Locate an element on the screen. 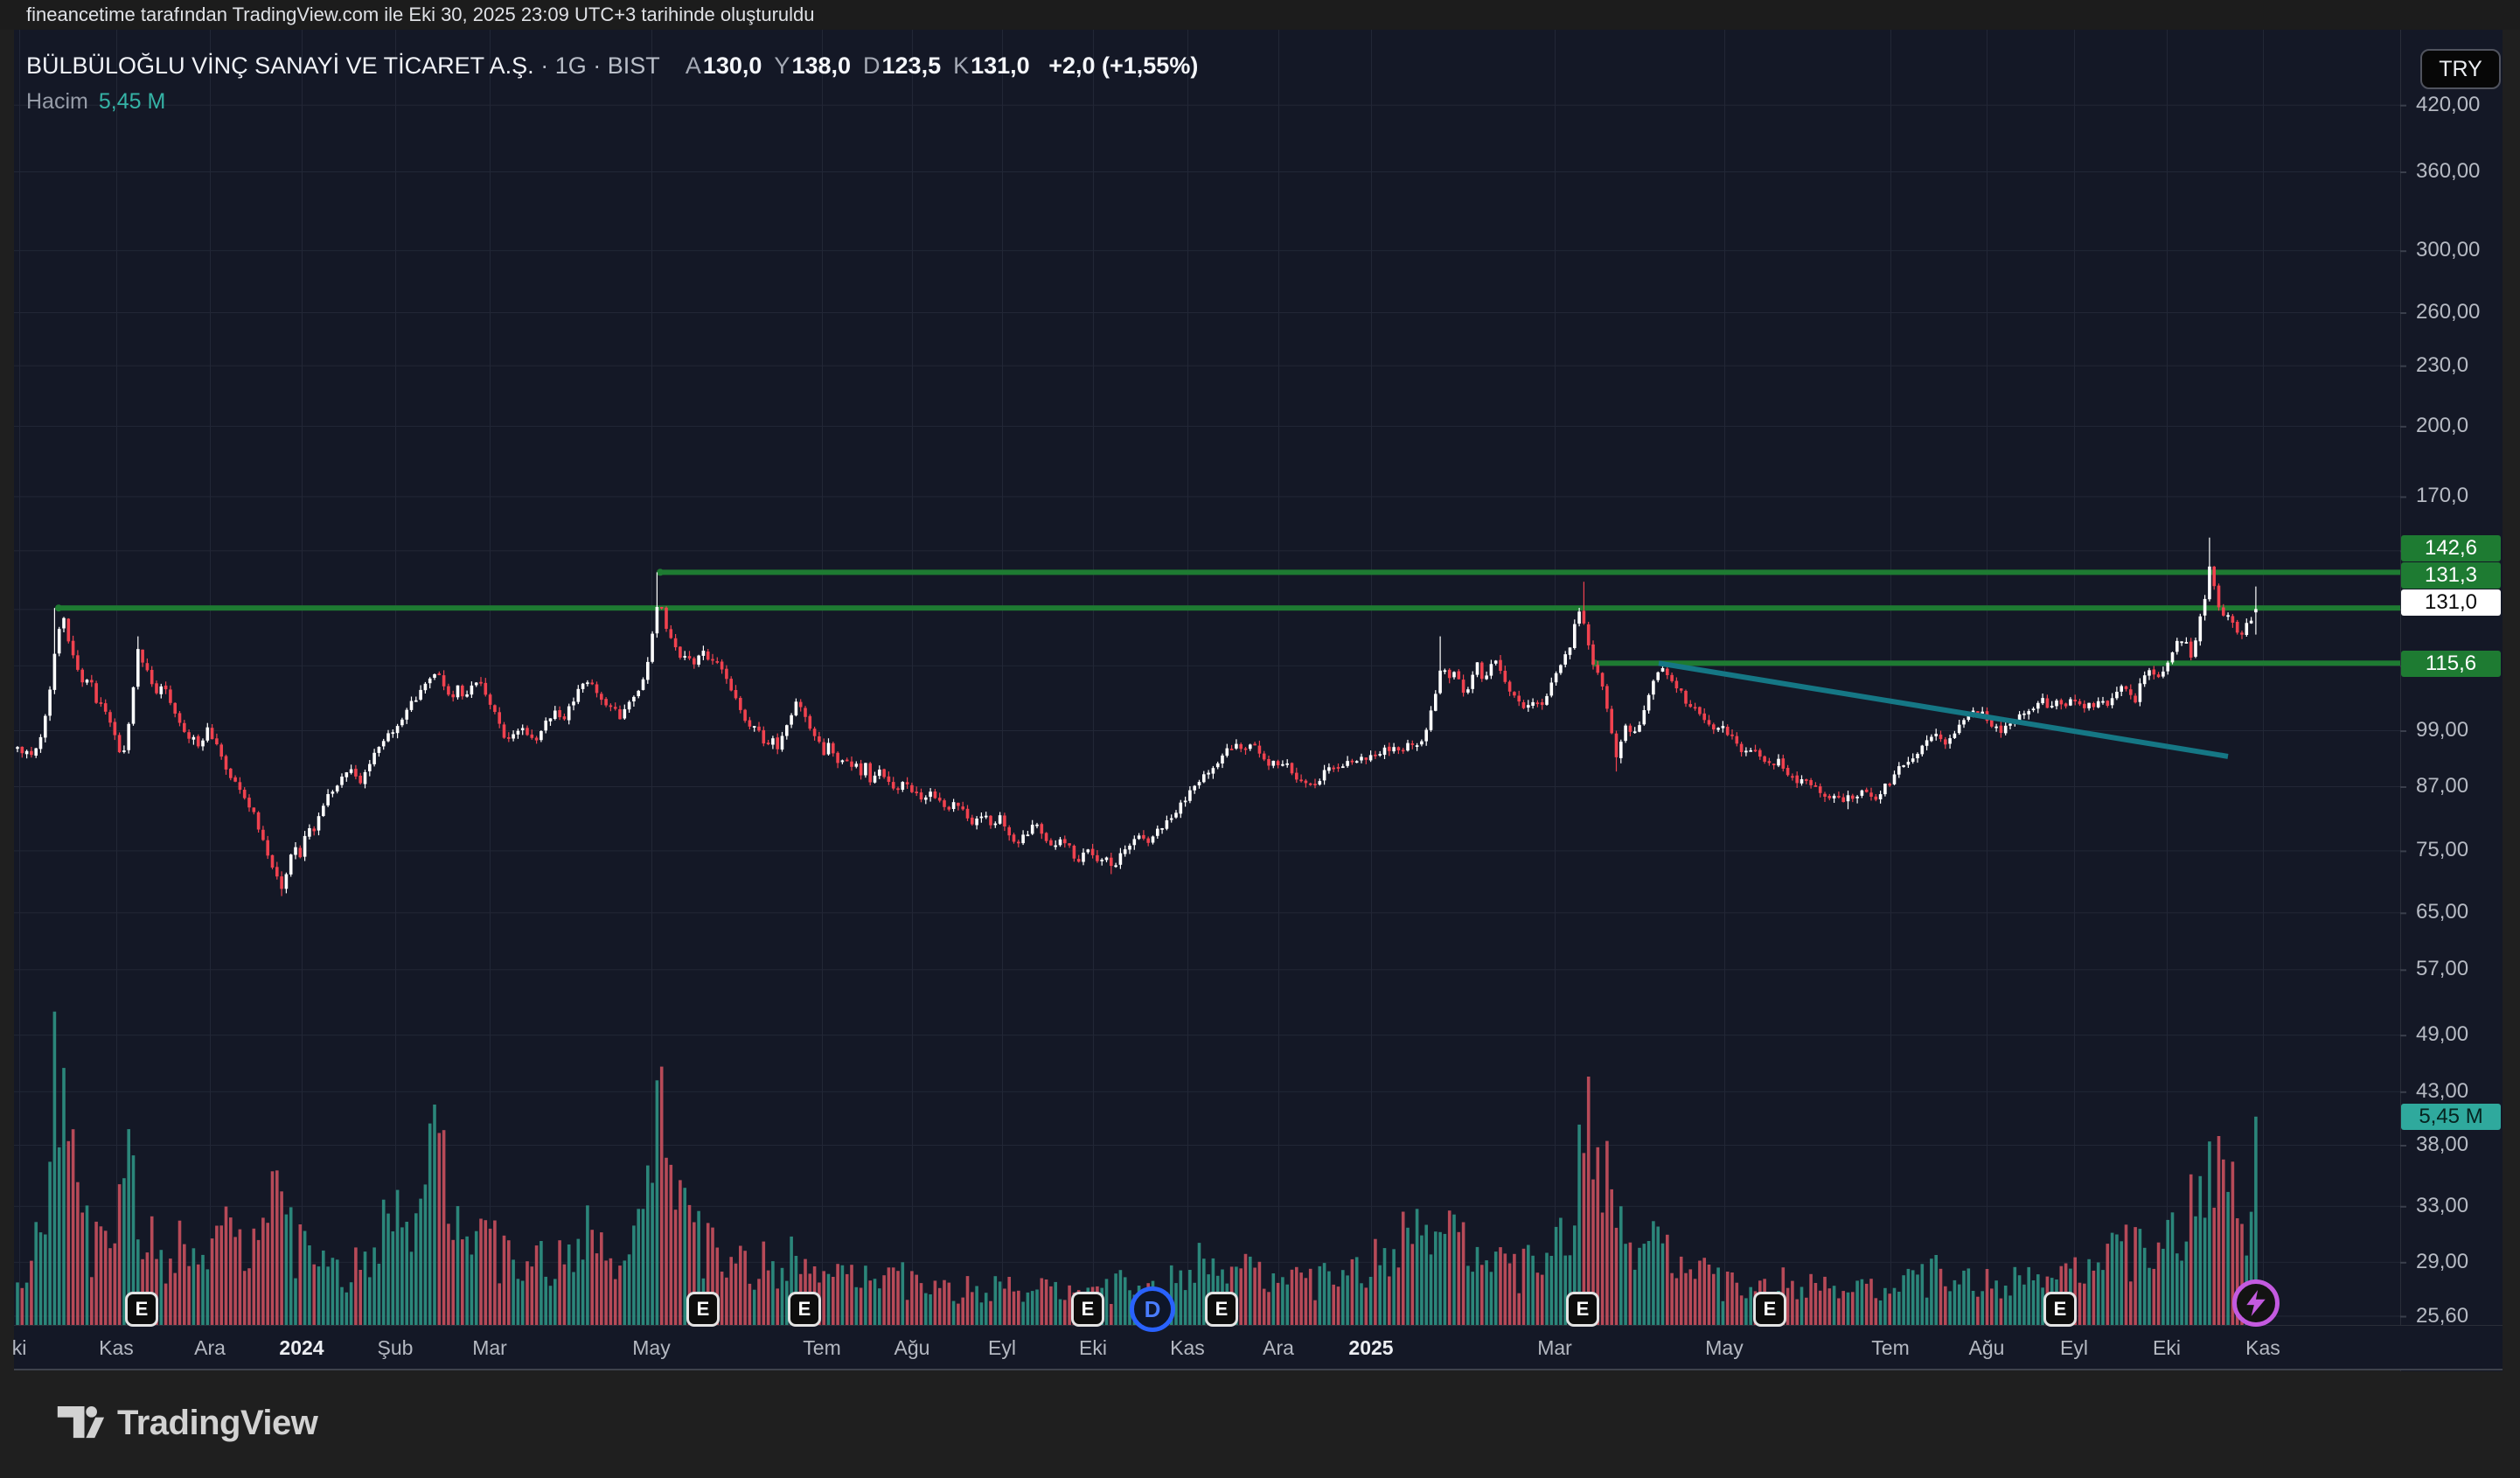 The width and height of the screenshot is (2520, 1478). price-tick-label: 87,00 is located at coordinates (2442, 786).